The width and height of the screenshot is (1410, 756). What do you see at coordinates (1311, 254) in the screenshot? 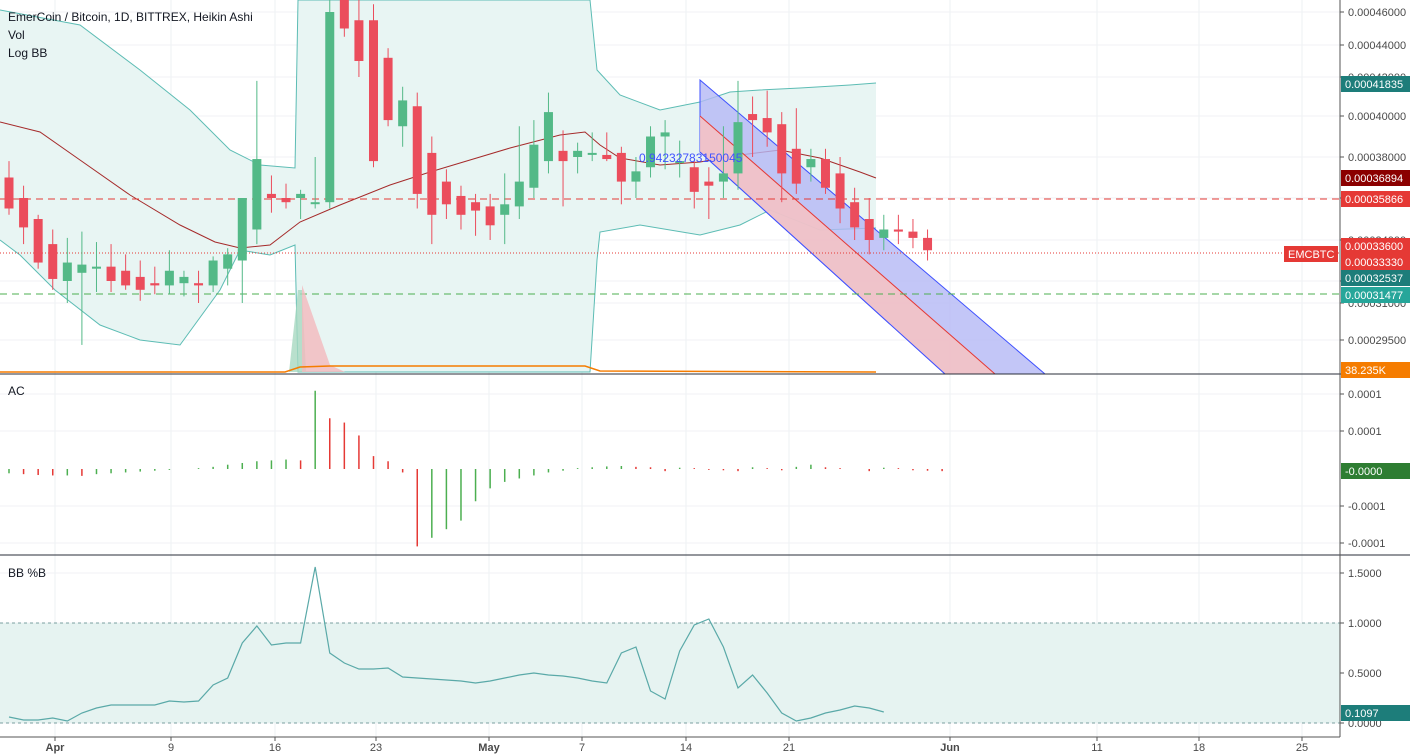
I see `symbol-label` at bounding box center [1311, 254].